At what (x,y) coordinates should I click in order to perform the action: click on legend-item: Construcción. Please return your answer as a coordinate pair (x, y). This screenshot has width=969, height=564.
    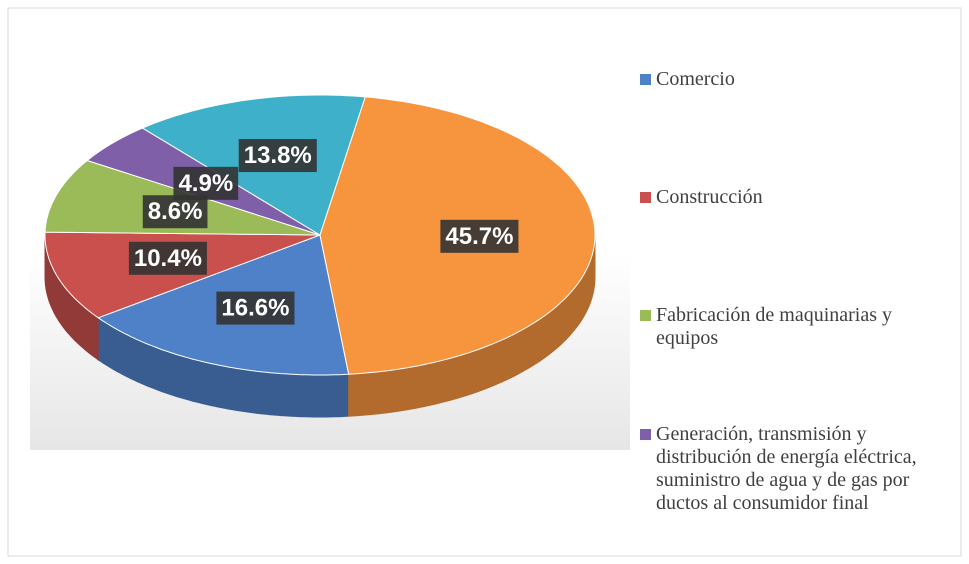
    Looking at the image, I should click on (796, 197).